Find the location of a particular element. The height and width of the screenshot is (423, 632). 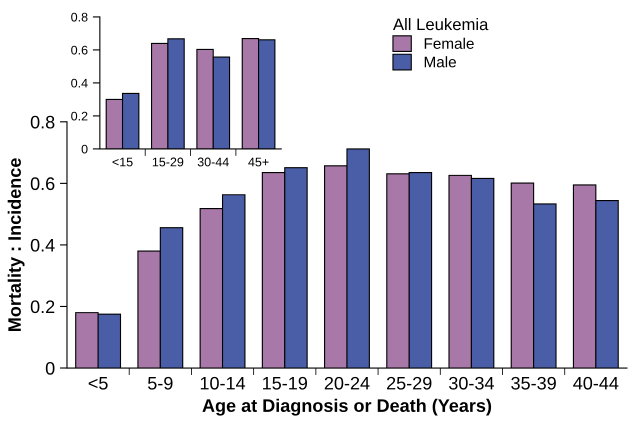

x-tick-label: 20-24 is located at coordinates (347, 383).